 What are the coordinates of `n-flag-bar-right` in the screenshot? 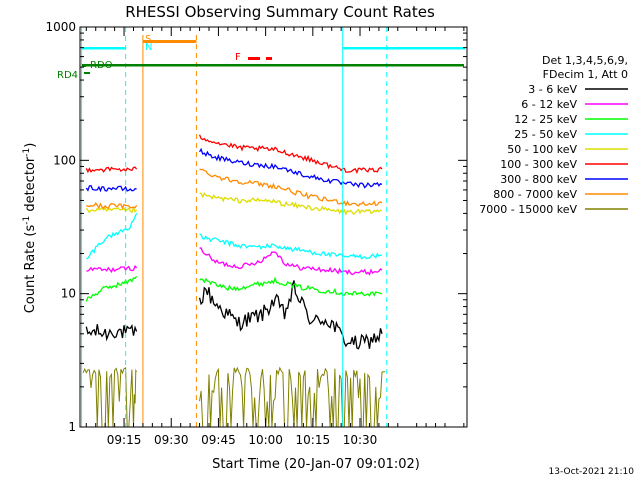 It's located at (403, 48).